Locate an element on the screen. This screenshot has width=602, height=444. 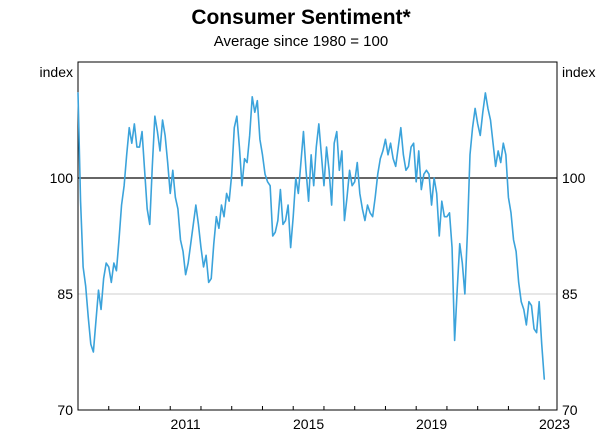
x-axis-label: 2023 is located at coordinates (554, 424).